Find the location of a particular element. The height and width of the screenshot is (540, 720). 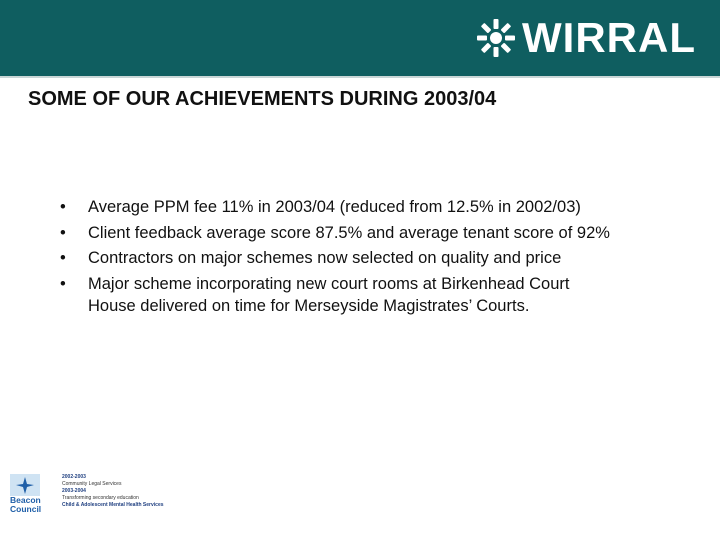

footer-line: 2003-2004 is located at coordinates (74, 491).